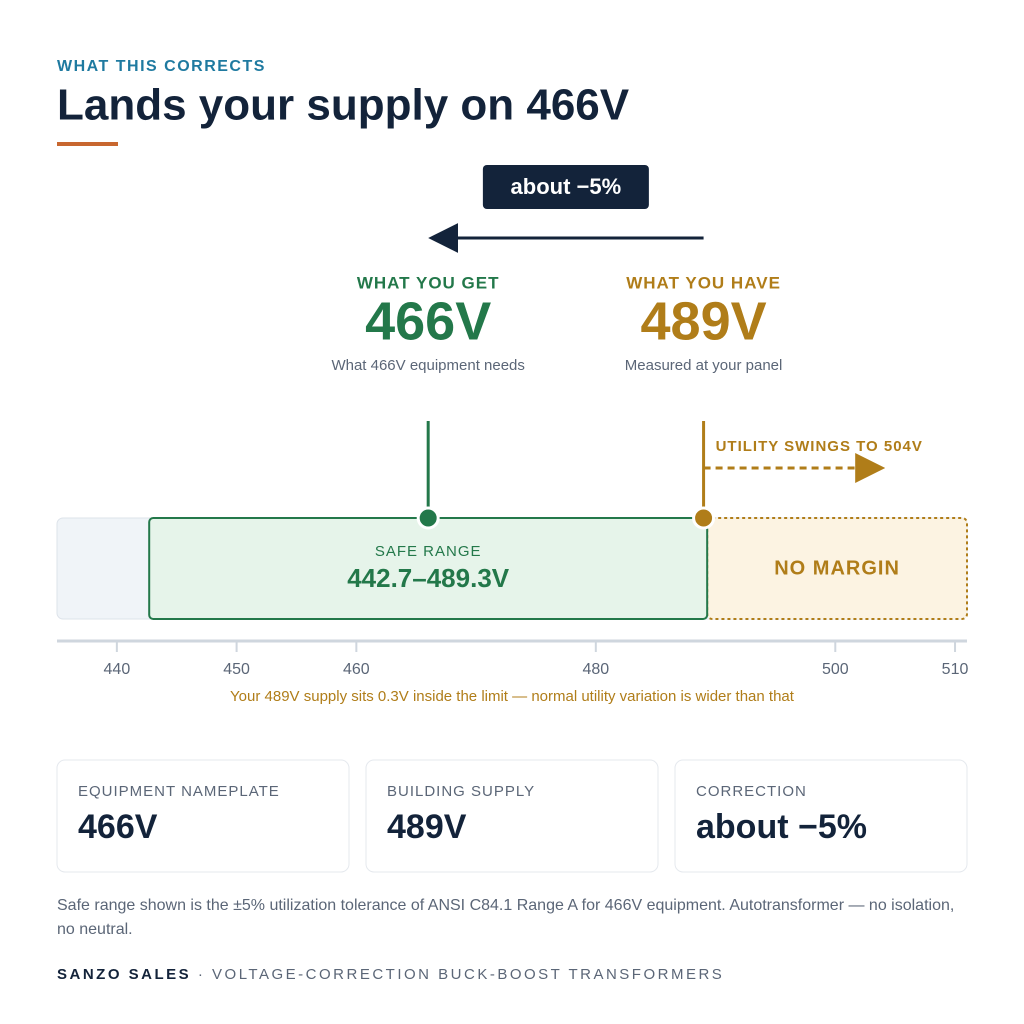 The width and height of the screenshot is (1024, 1024). What do you see at coordinates (955, 669) in the screenshot?
I see `x-tick-label: 510` at bounding box center [955, 669].